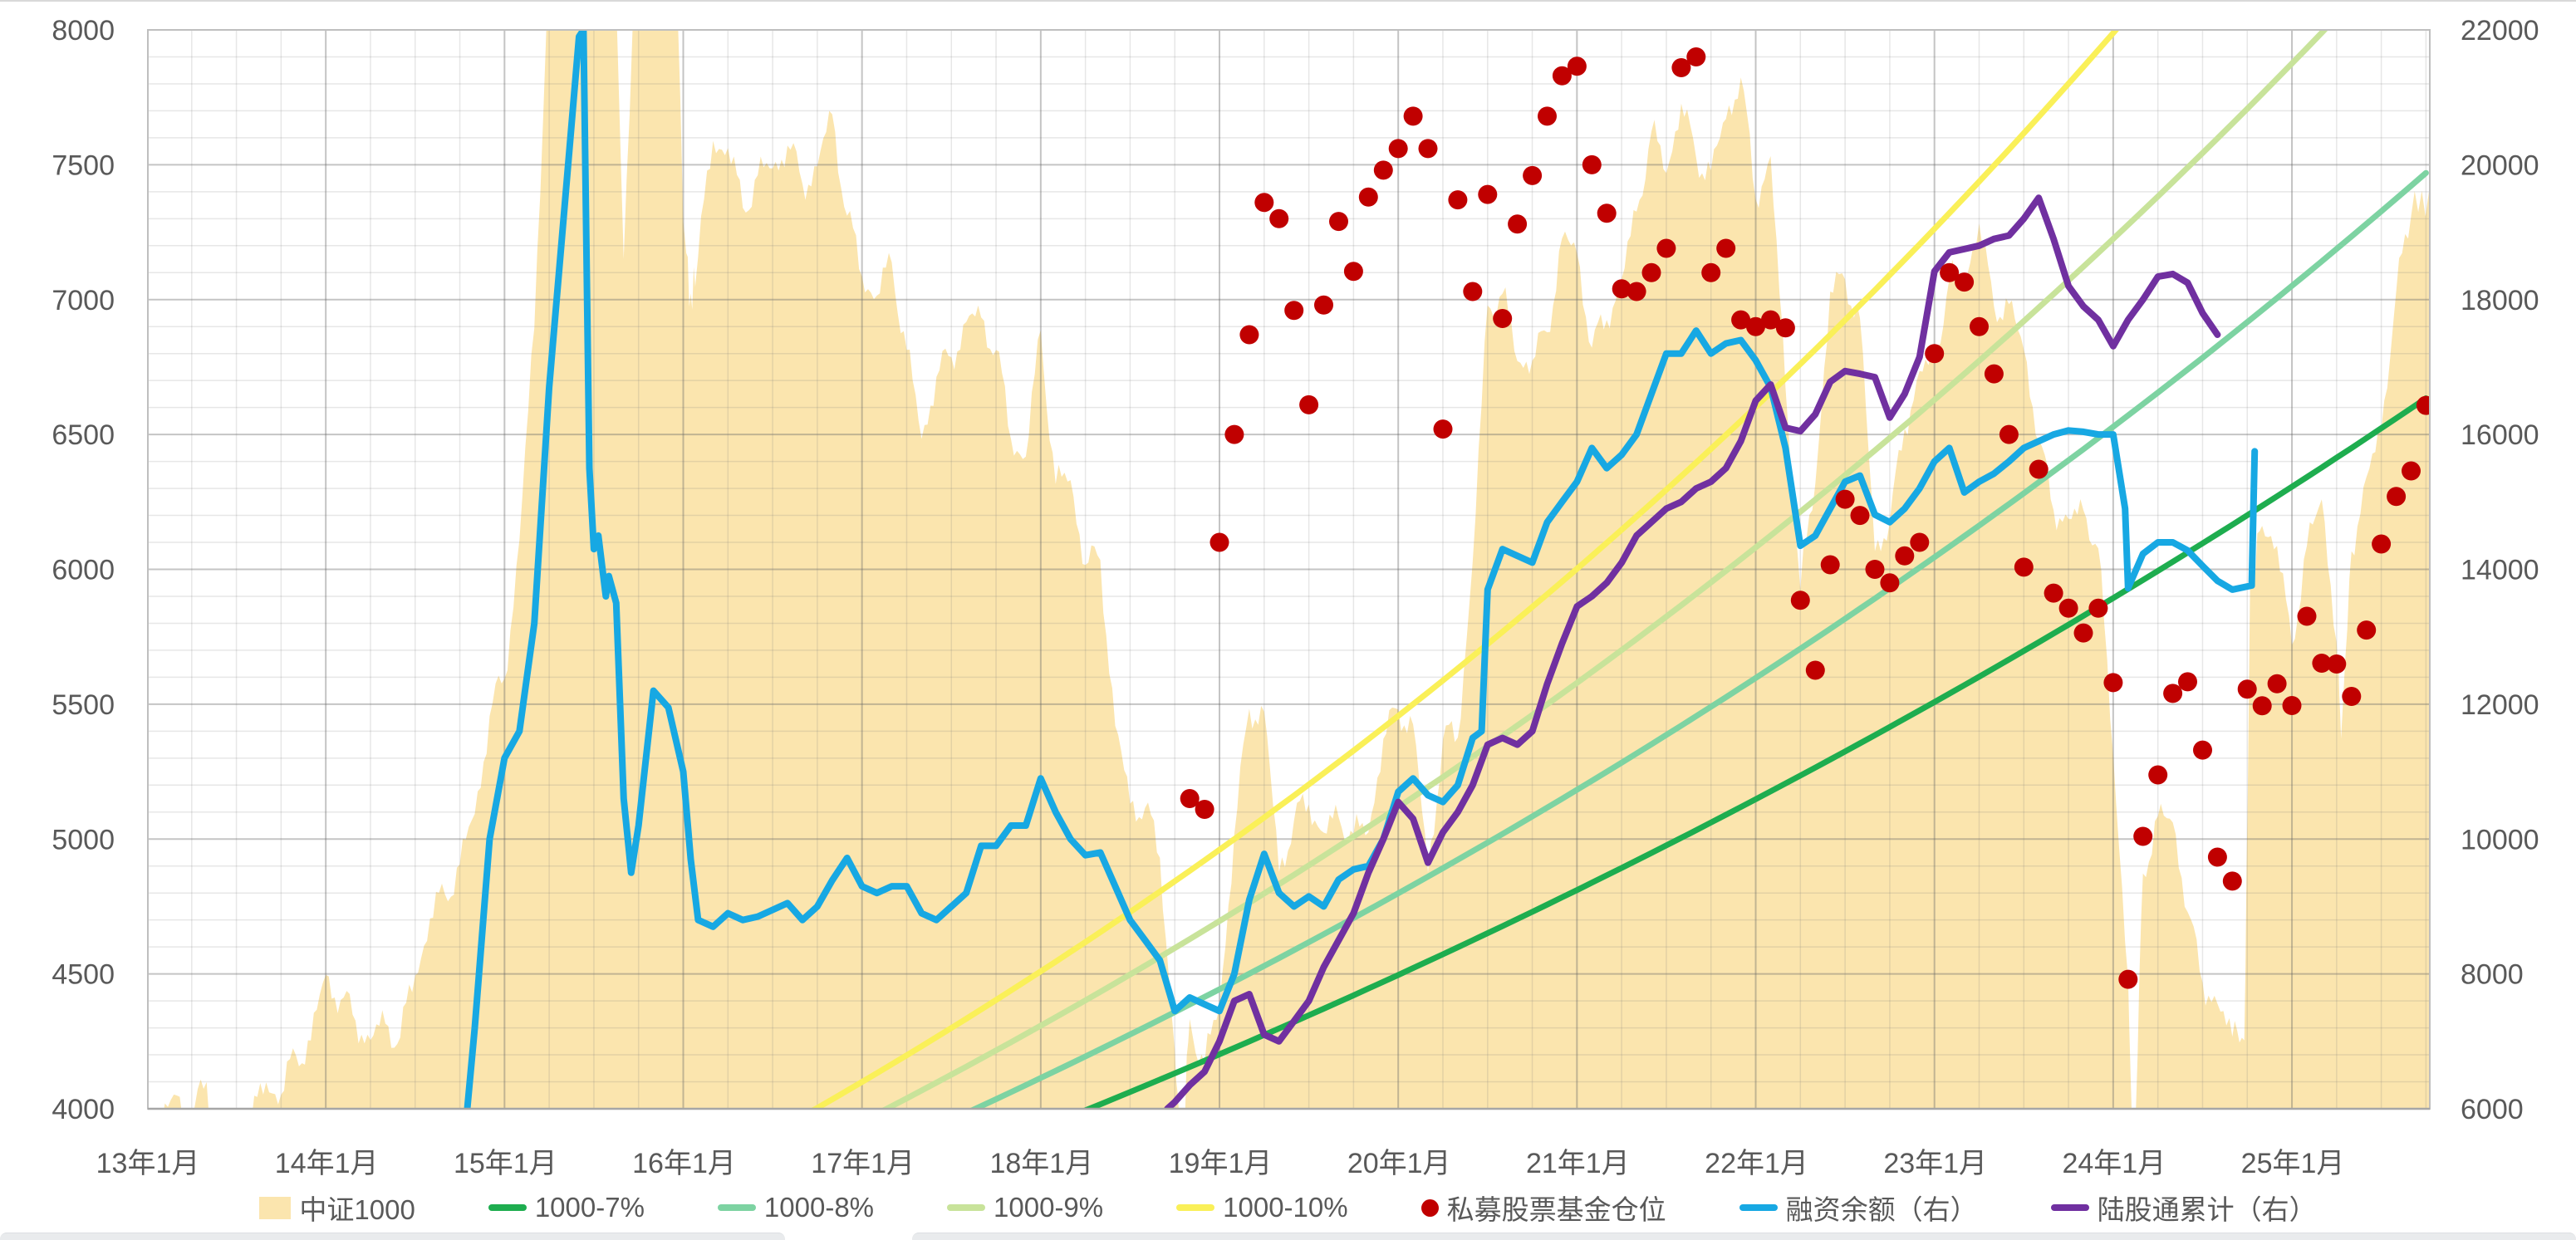 Image resolution: width=2576 pixels, height=1240 pixels. I want to click on x-tick-label: 25年1月, so click(2293, 1163).